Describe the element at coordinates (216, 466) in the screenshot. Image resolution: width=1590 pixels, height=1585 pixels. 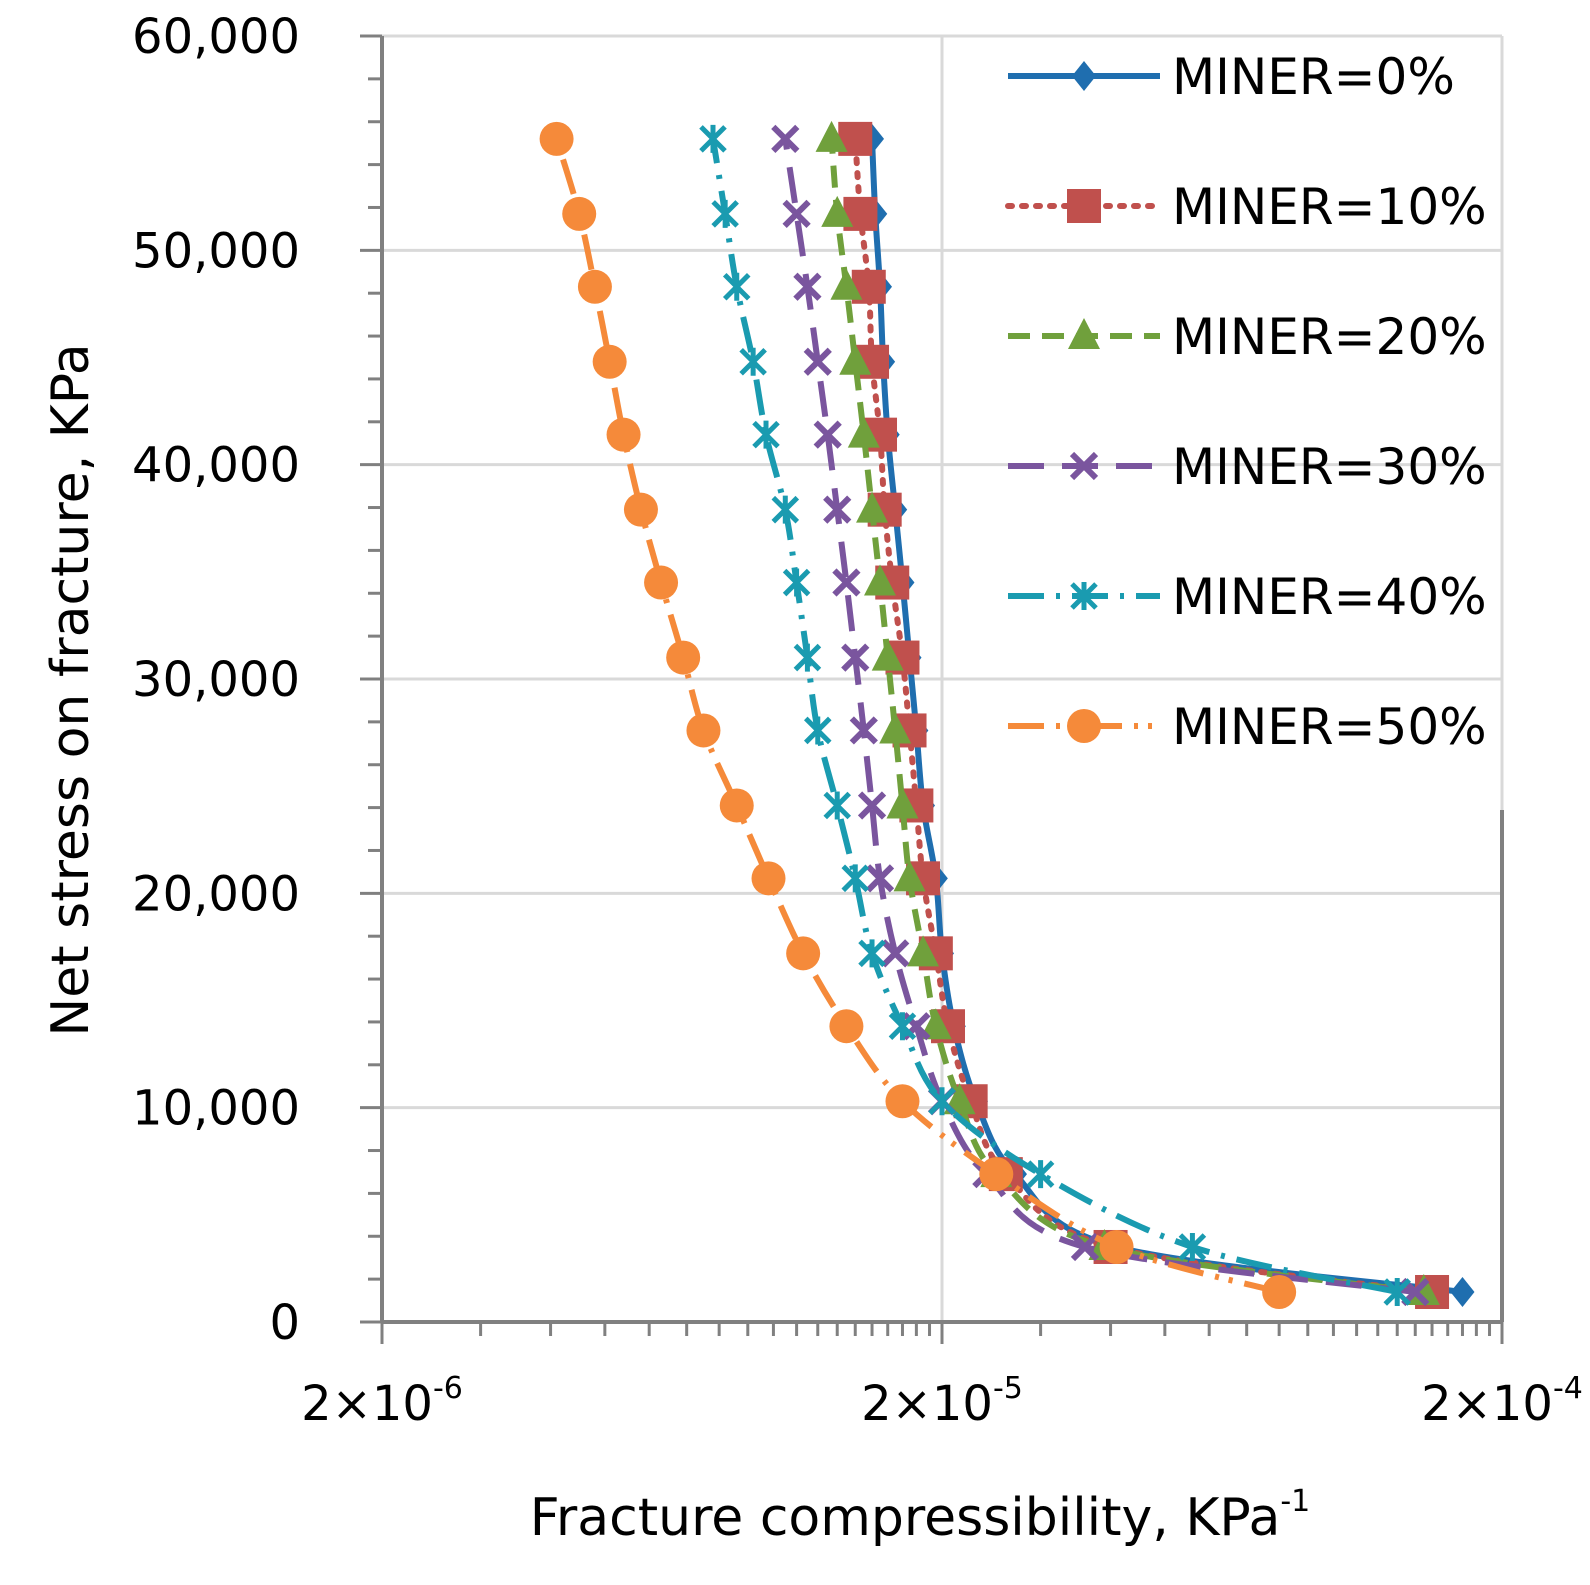
I see `y-tick-label: 40,000` at that location.